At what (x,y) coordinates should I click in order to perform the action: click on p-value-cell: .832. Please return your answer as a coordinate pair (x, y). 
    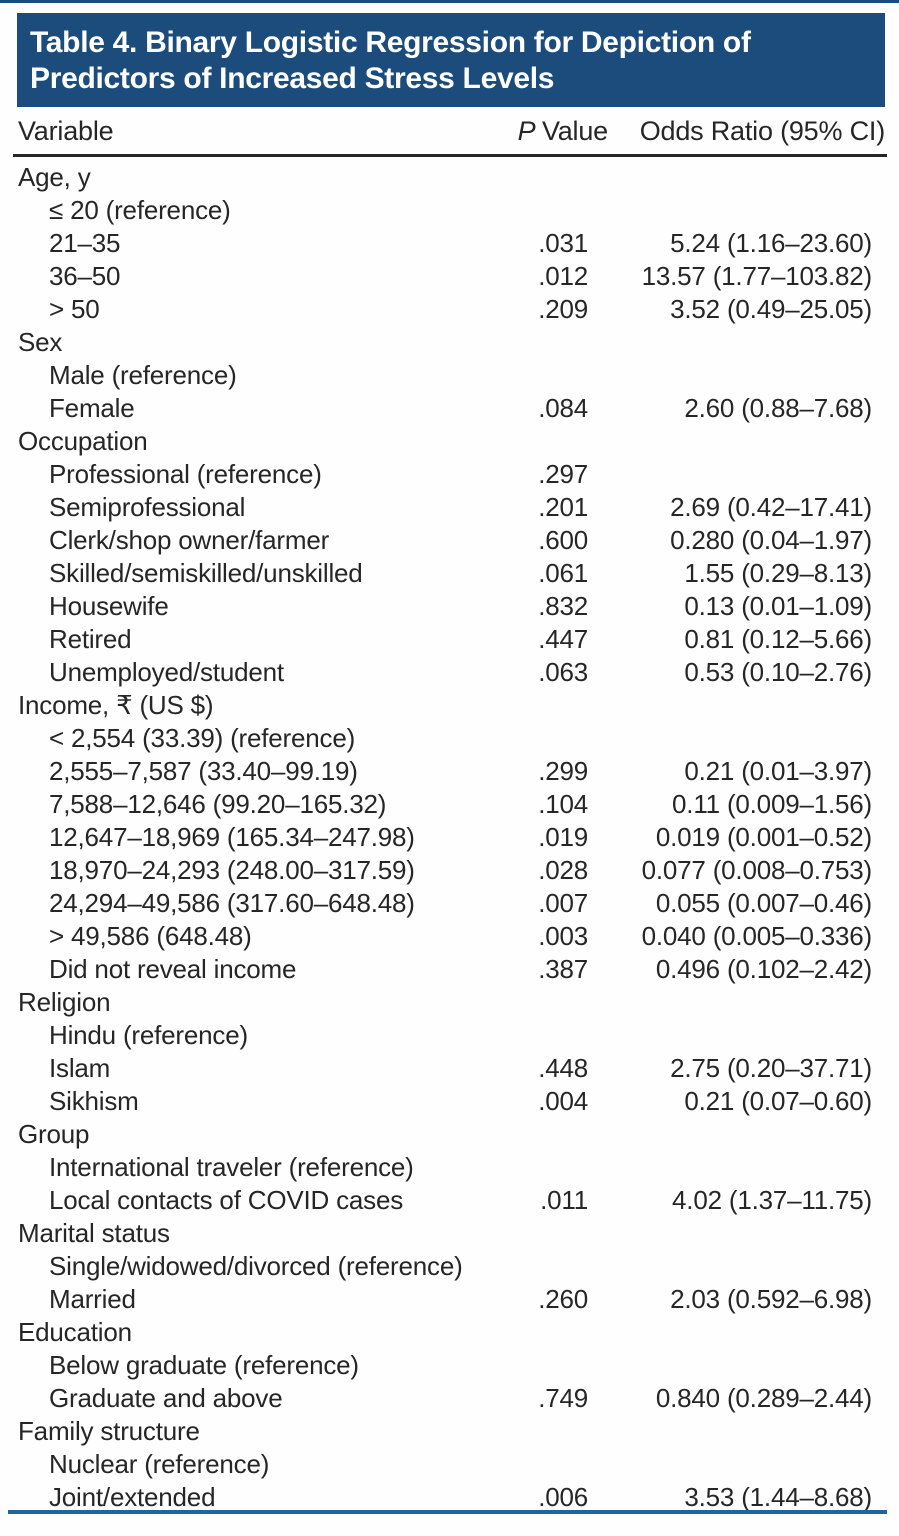
    Looking at the image, I should click on (563, 606).